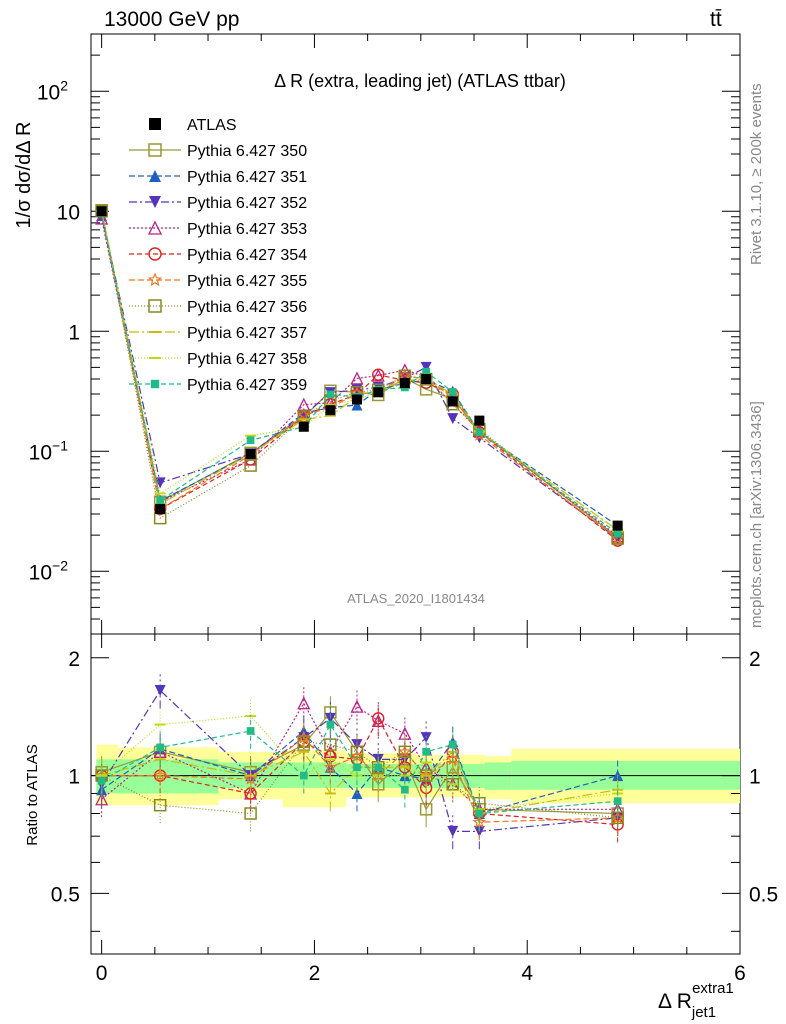  Describe the element at coordinates (416, 598) in the screenshot. I see `watermark: ATLAS_2020_I1801434` at that location.